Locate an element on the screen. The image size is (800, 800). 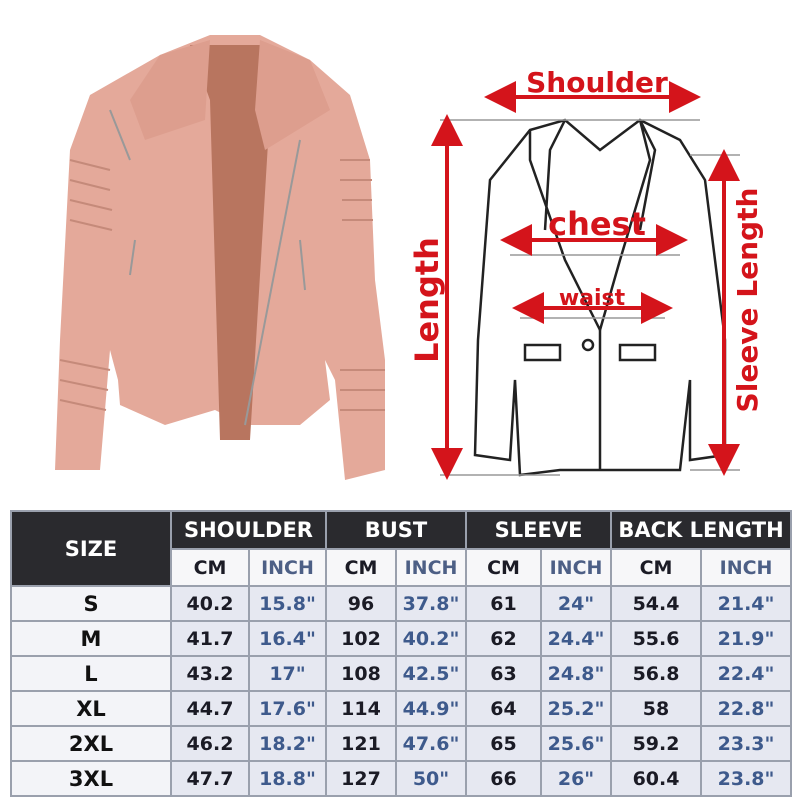
waist-label: waist is located at coordinates (592, 298).